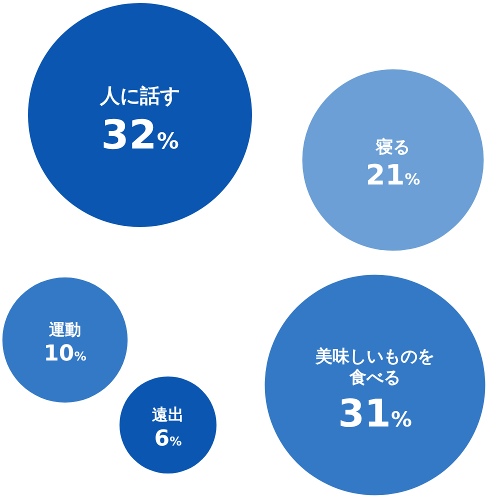  Describe the element at coordinates (168, 439) in the screenshot. I see `data-label: 6%` at that location.